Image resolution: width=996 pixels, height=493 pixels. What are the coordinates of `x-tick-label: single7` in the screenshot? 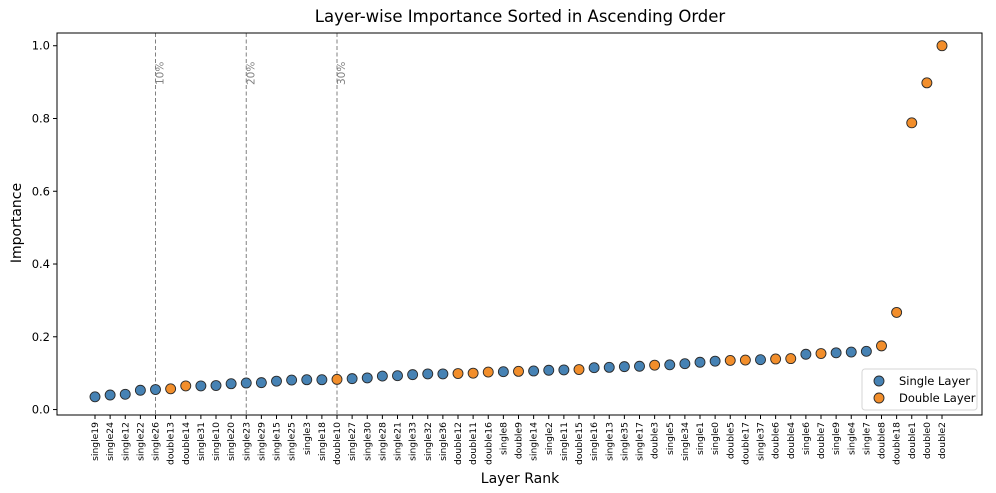 It's located at (866, 438).